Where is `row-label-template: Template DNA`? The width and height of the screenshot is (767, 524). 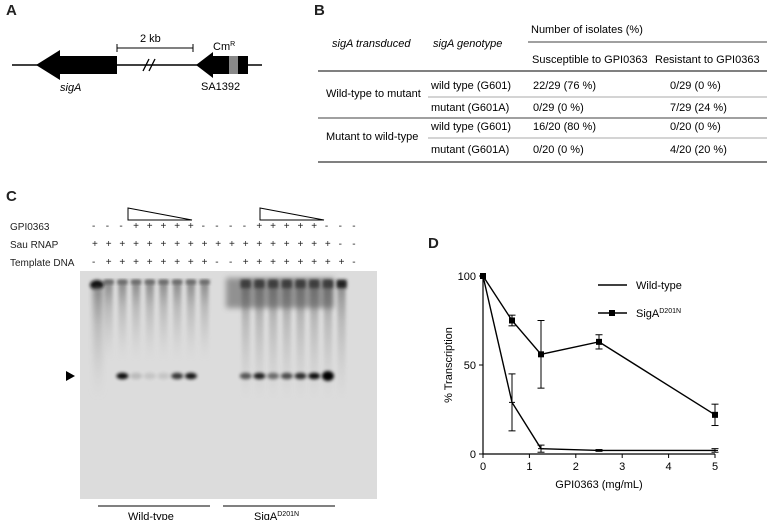 row-label-template: Template DNA is located at coordinates (42, 263).